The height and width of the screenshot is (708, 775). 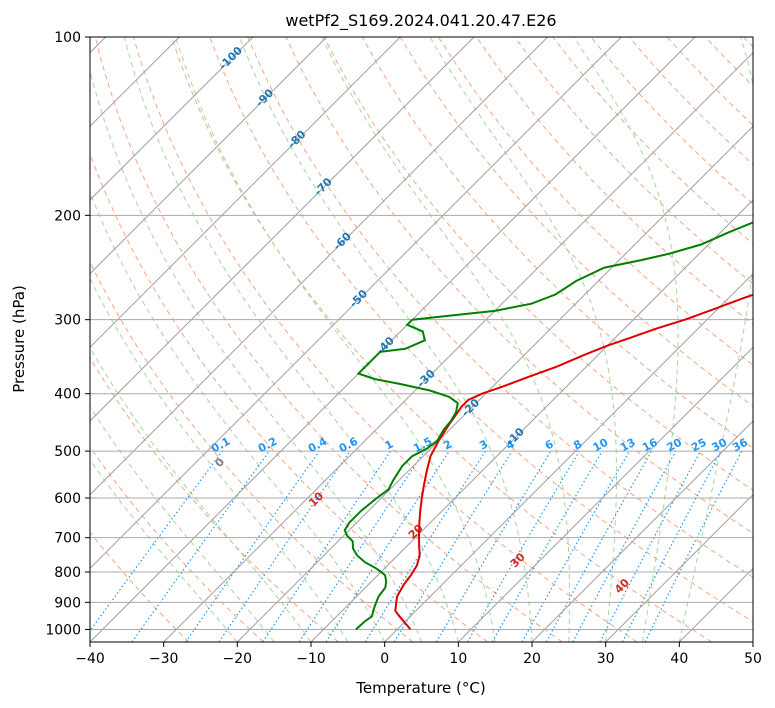 What do you see at coordinates (418, 654) in the screenshot?
I see `x-axis-ticks: −40 −30 −20 −10 0 10 20 30 40 50` at bounding box center [418, 654].